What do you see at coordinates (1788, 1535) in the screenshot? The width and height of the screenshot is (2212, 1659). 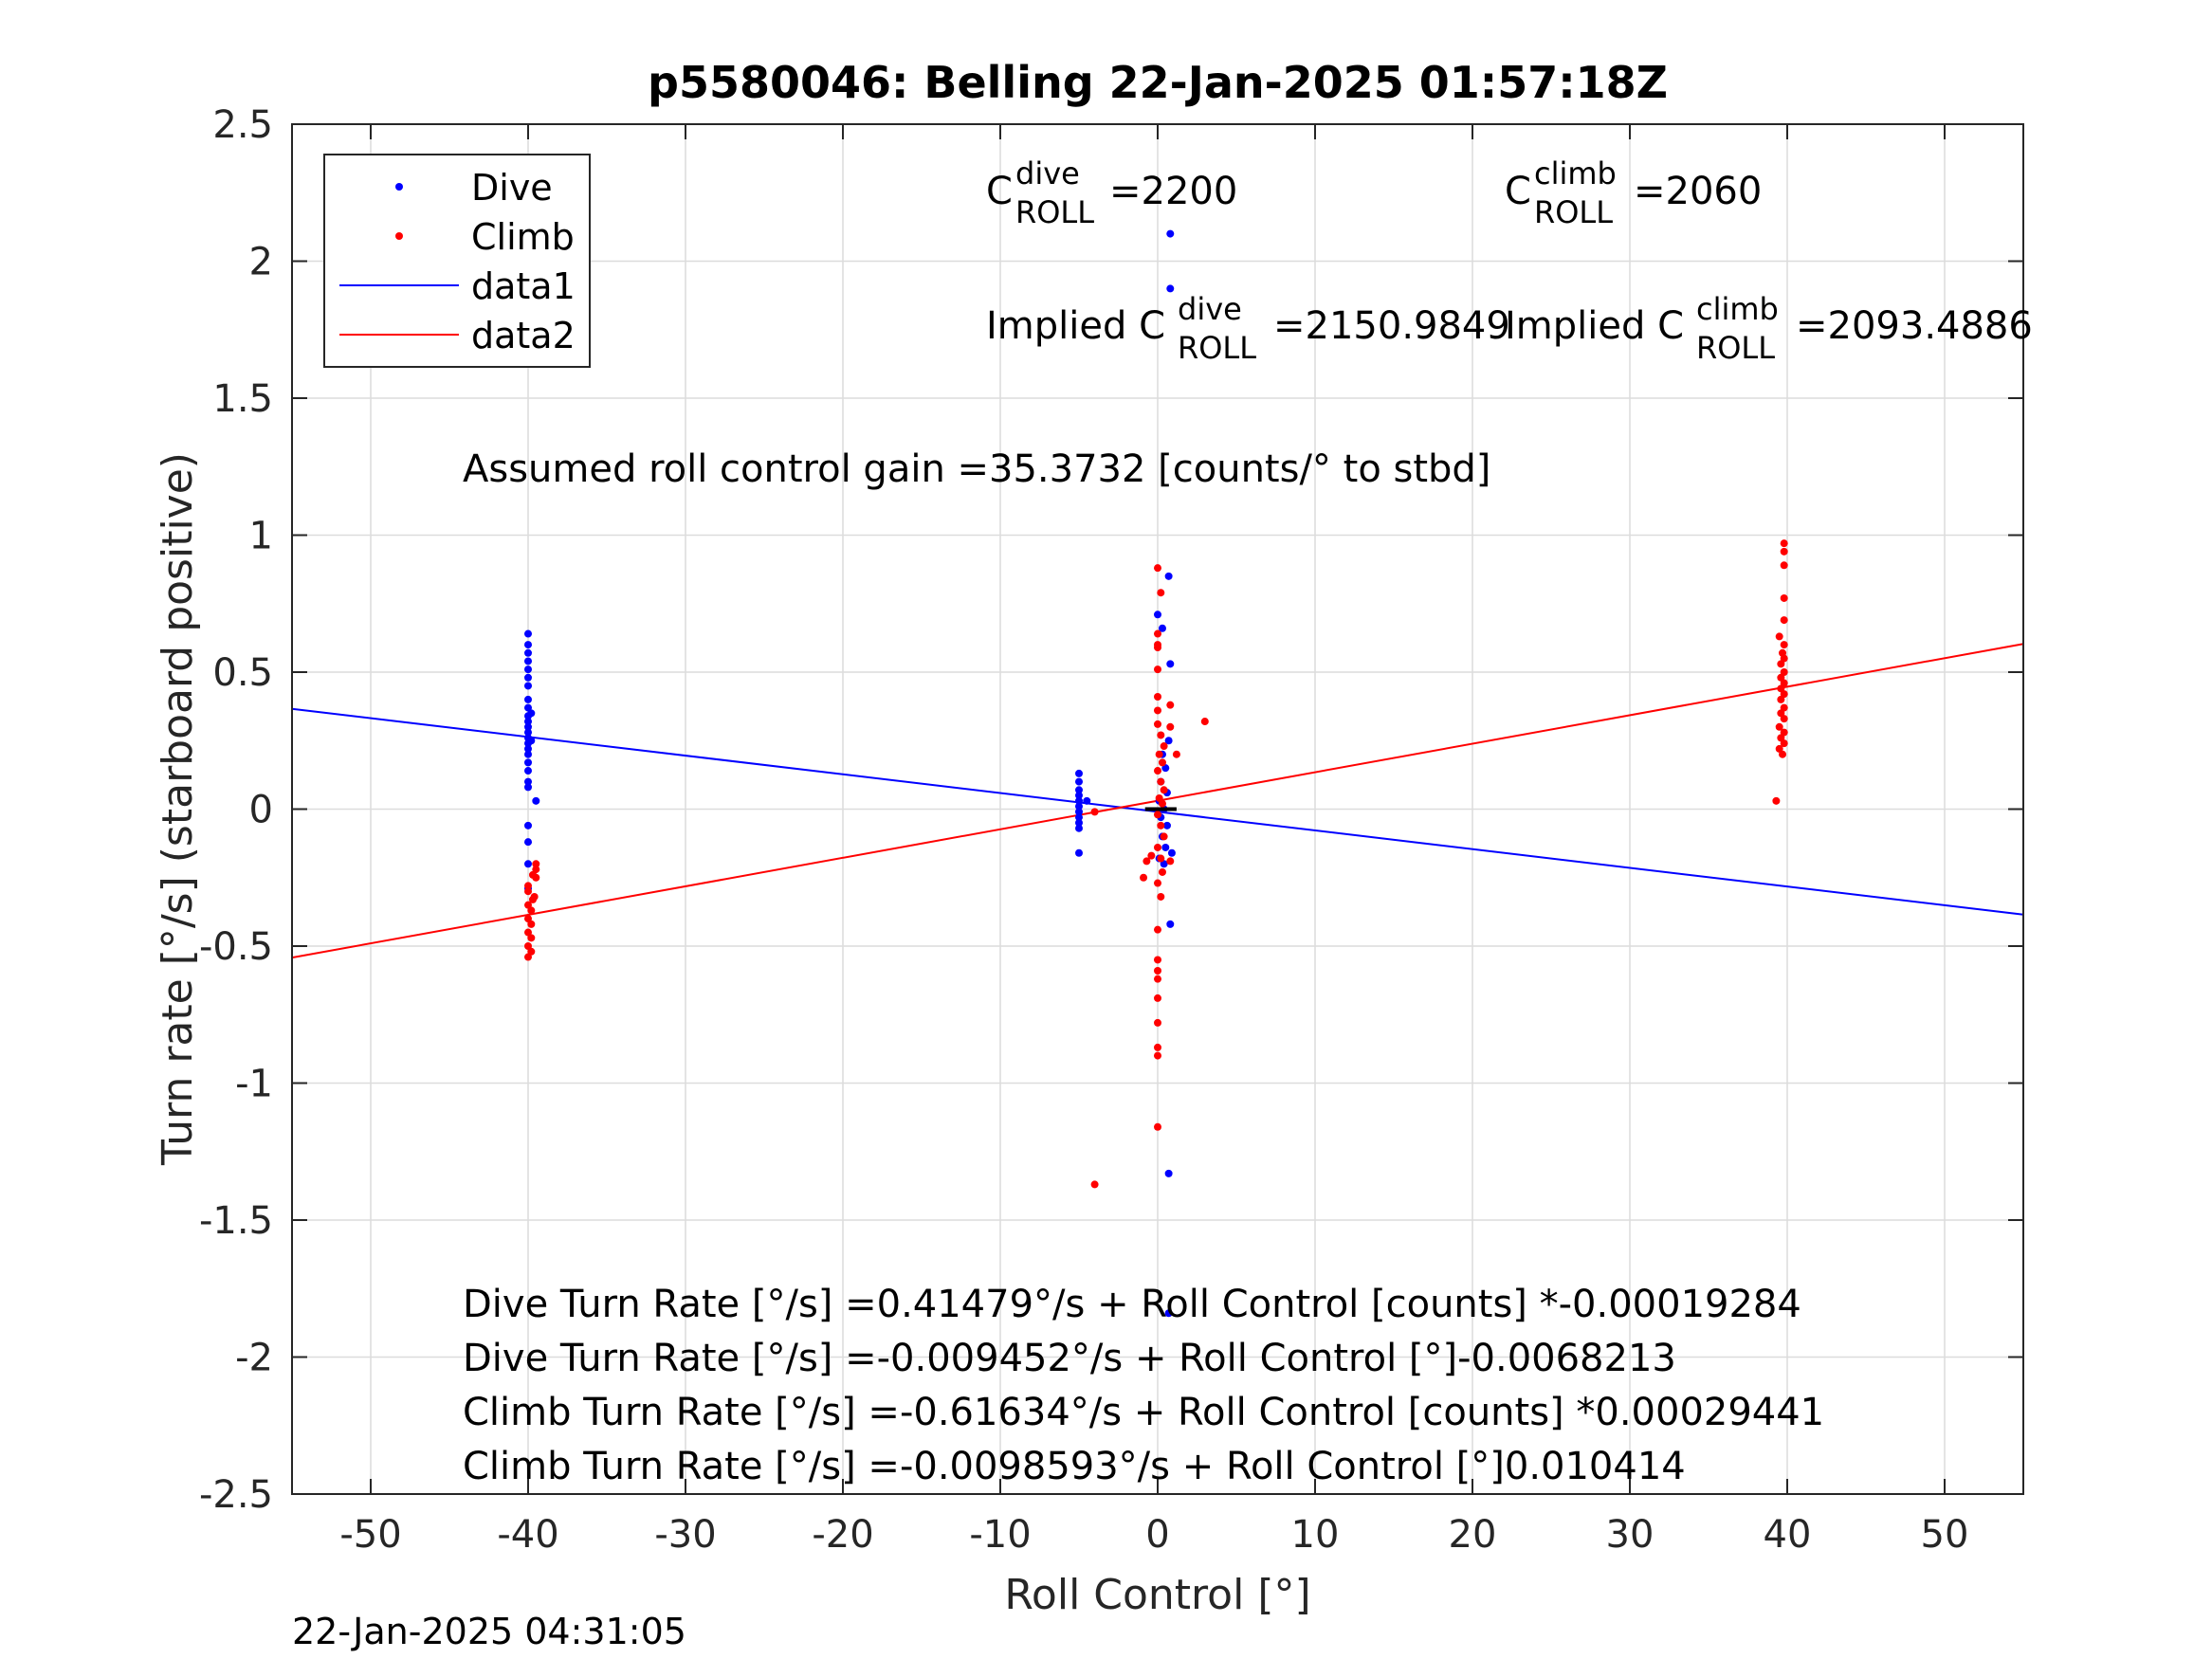 I see `x-tick-label: 40` at bounding box center [1788, 1535].